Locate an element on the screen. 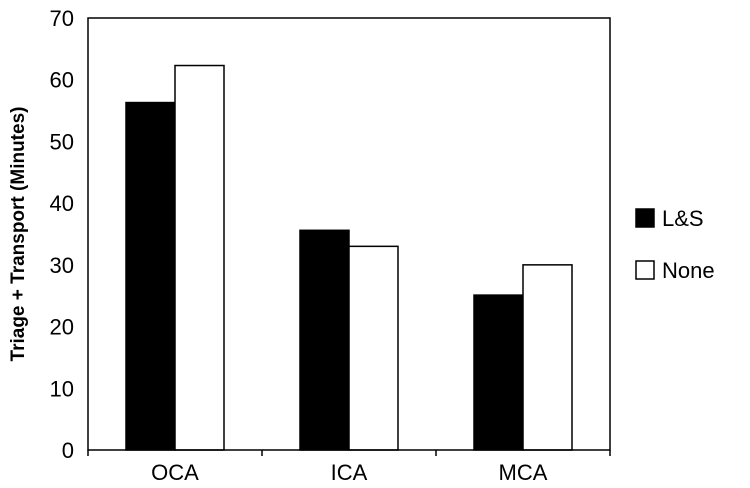 The image size is (750, 488). legend: L&S None is located at coordinates (675, 244).